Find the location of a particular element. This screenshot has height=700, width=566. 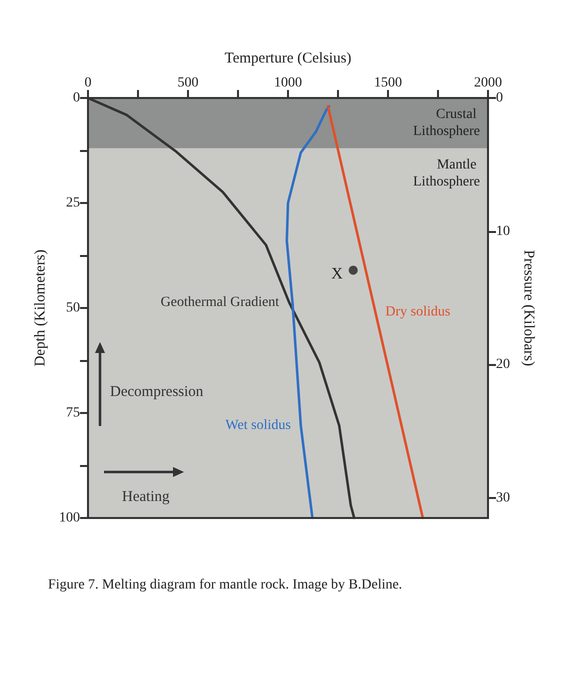

annotation: Heating is located at coordinates (146, 497).